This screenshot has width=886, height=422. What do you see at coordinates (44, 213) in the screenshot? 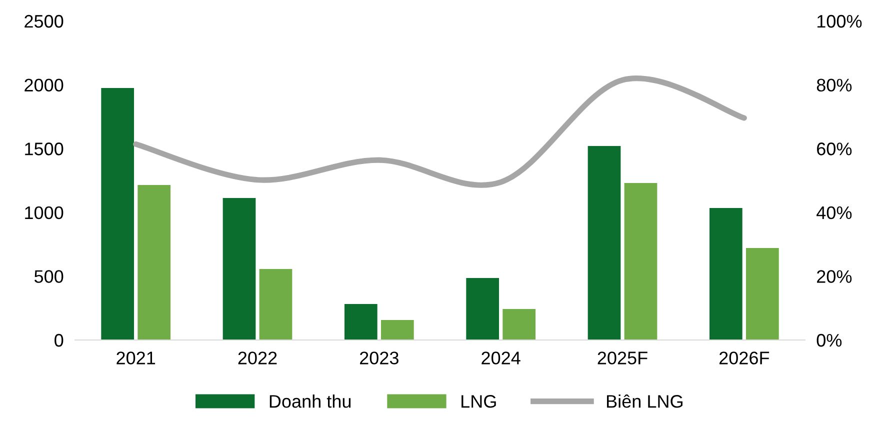
I see `y-tick-label: 1000` at bounding box center [44, 213].